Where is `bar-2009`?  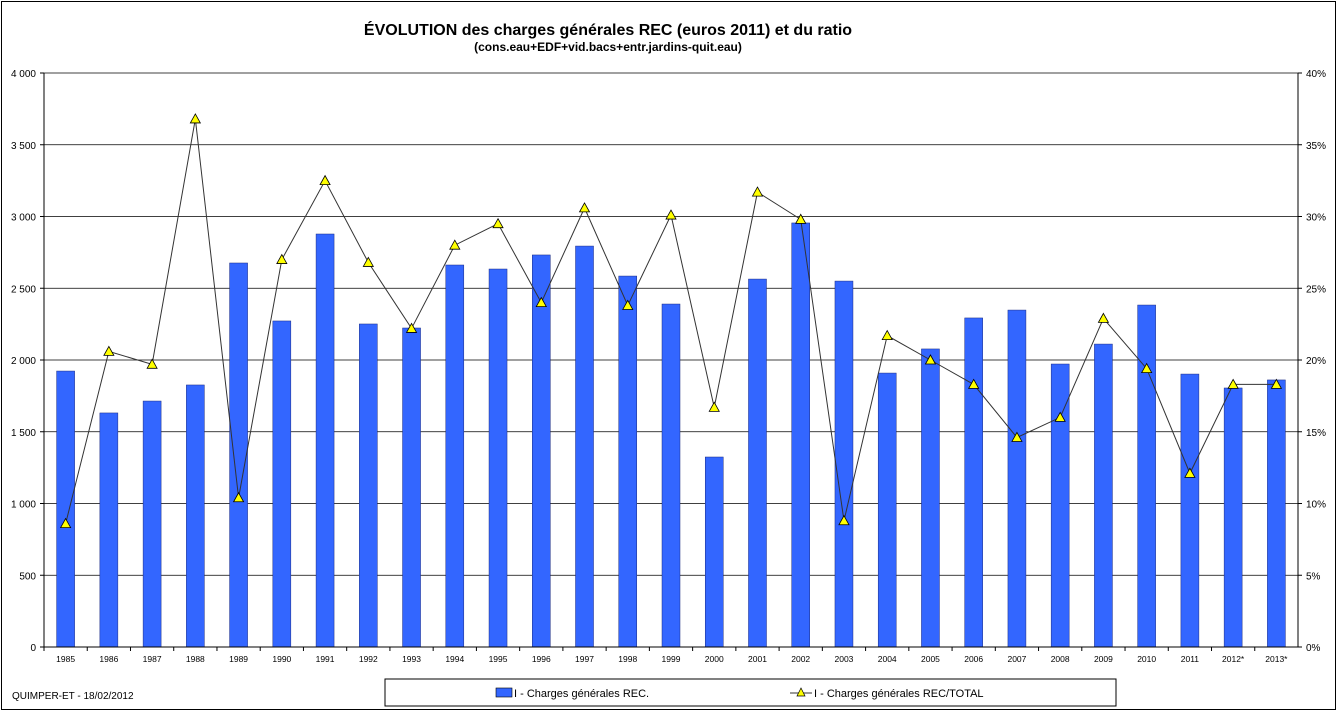
bar-2009 is located at coordinates (1103, 495).